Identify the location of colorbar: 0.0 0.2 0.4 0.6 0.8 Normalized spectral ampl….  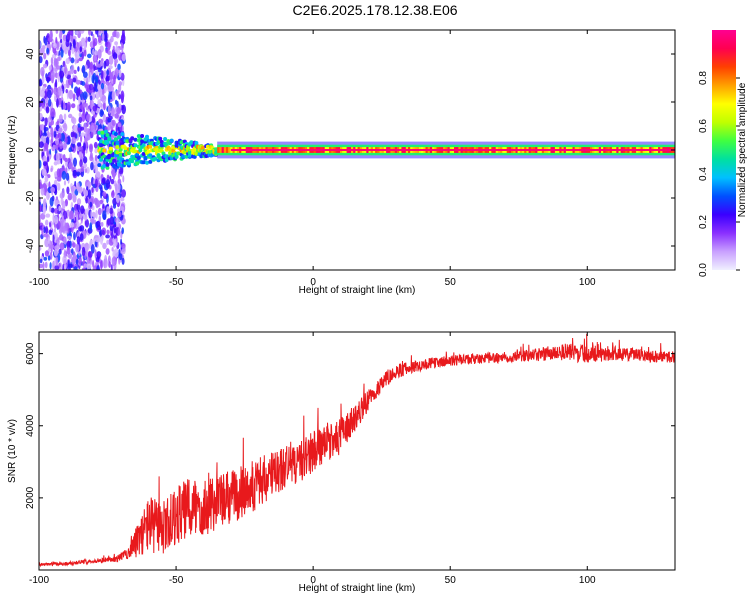
(723, 153).